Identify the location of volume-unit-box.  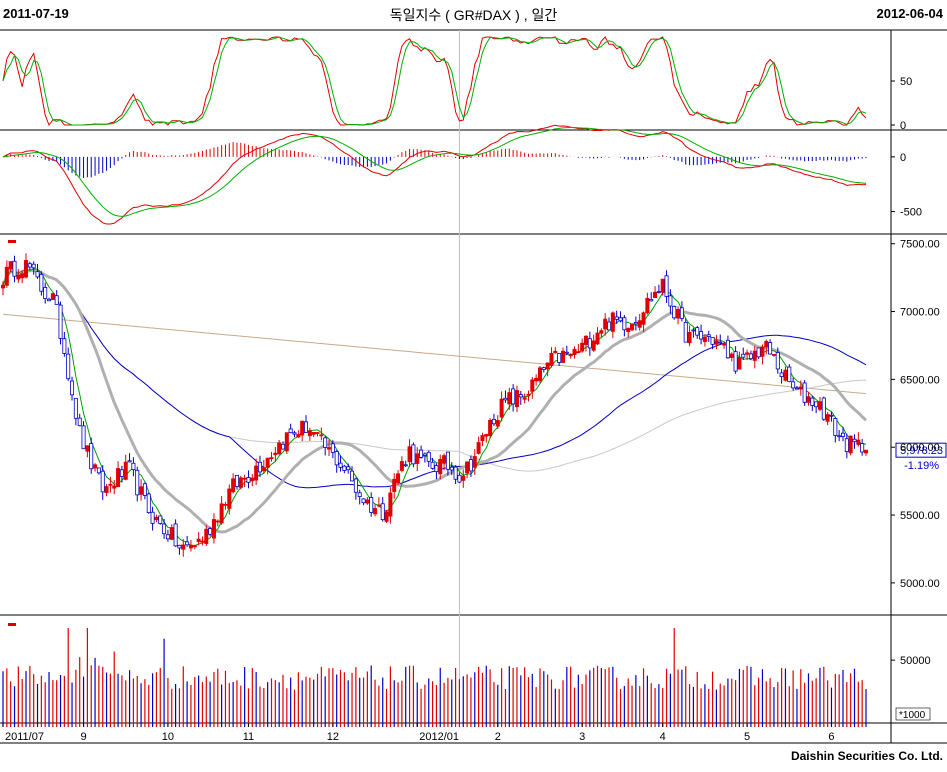
(913, 714).